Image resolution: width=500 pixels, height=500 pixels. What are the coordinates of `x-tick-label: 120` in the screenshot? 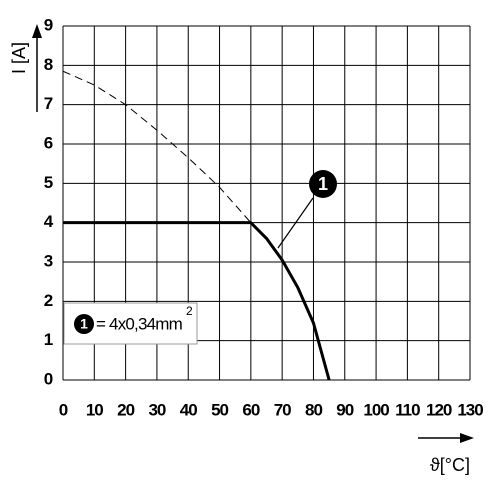 It's located at (439, 409).